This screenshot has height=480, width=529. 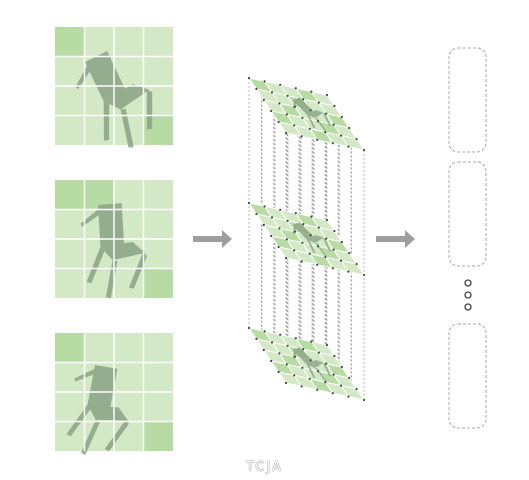 I want to click on output-slots, so click(x=467, y=238).